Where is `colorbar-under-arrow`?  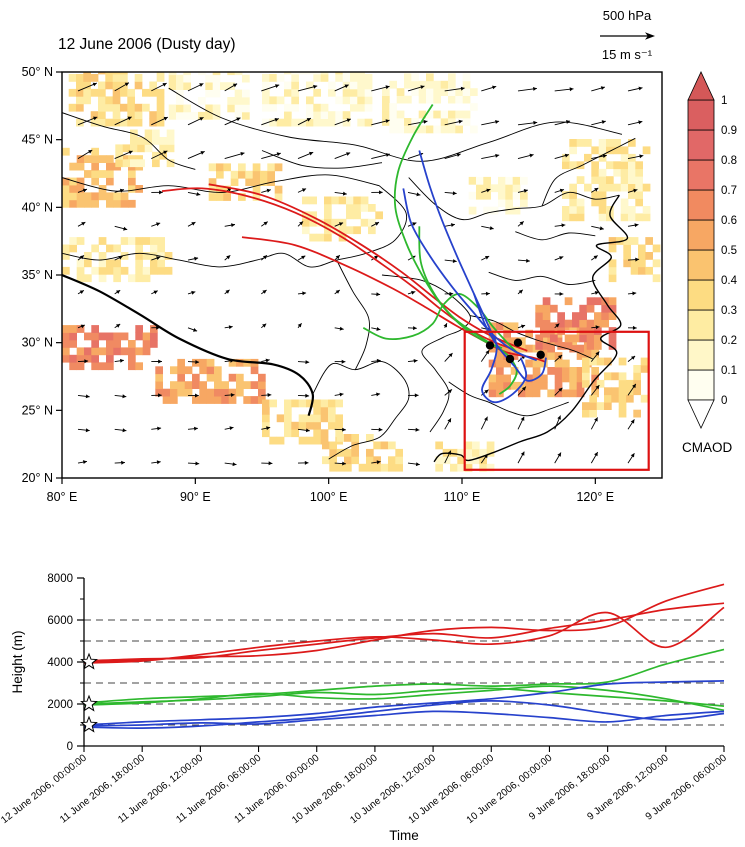
colorbar-under-arrow is located at coordinates (701, 414).